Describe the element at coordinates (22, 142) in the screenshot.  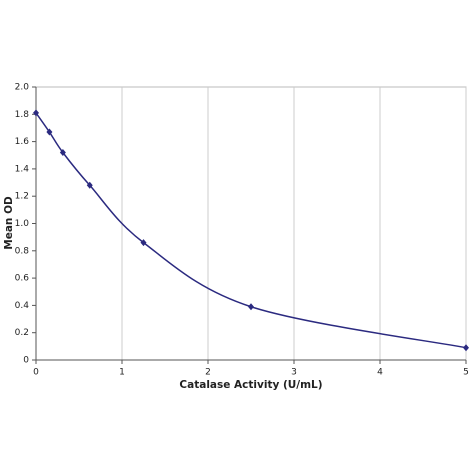
I see `y-tick-label: 1.6` at that location.